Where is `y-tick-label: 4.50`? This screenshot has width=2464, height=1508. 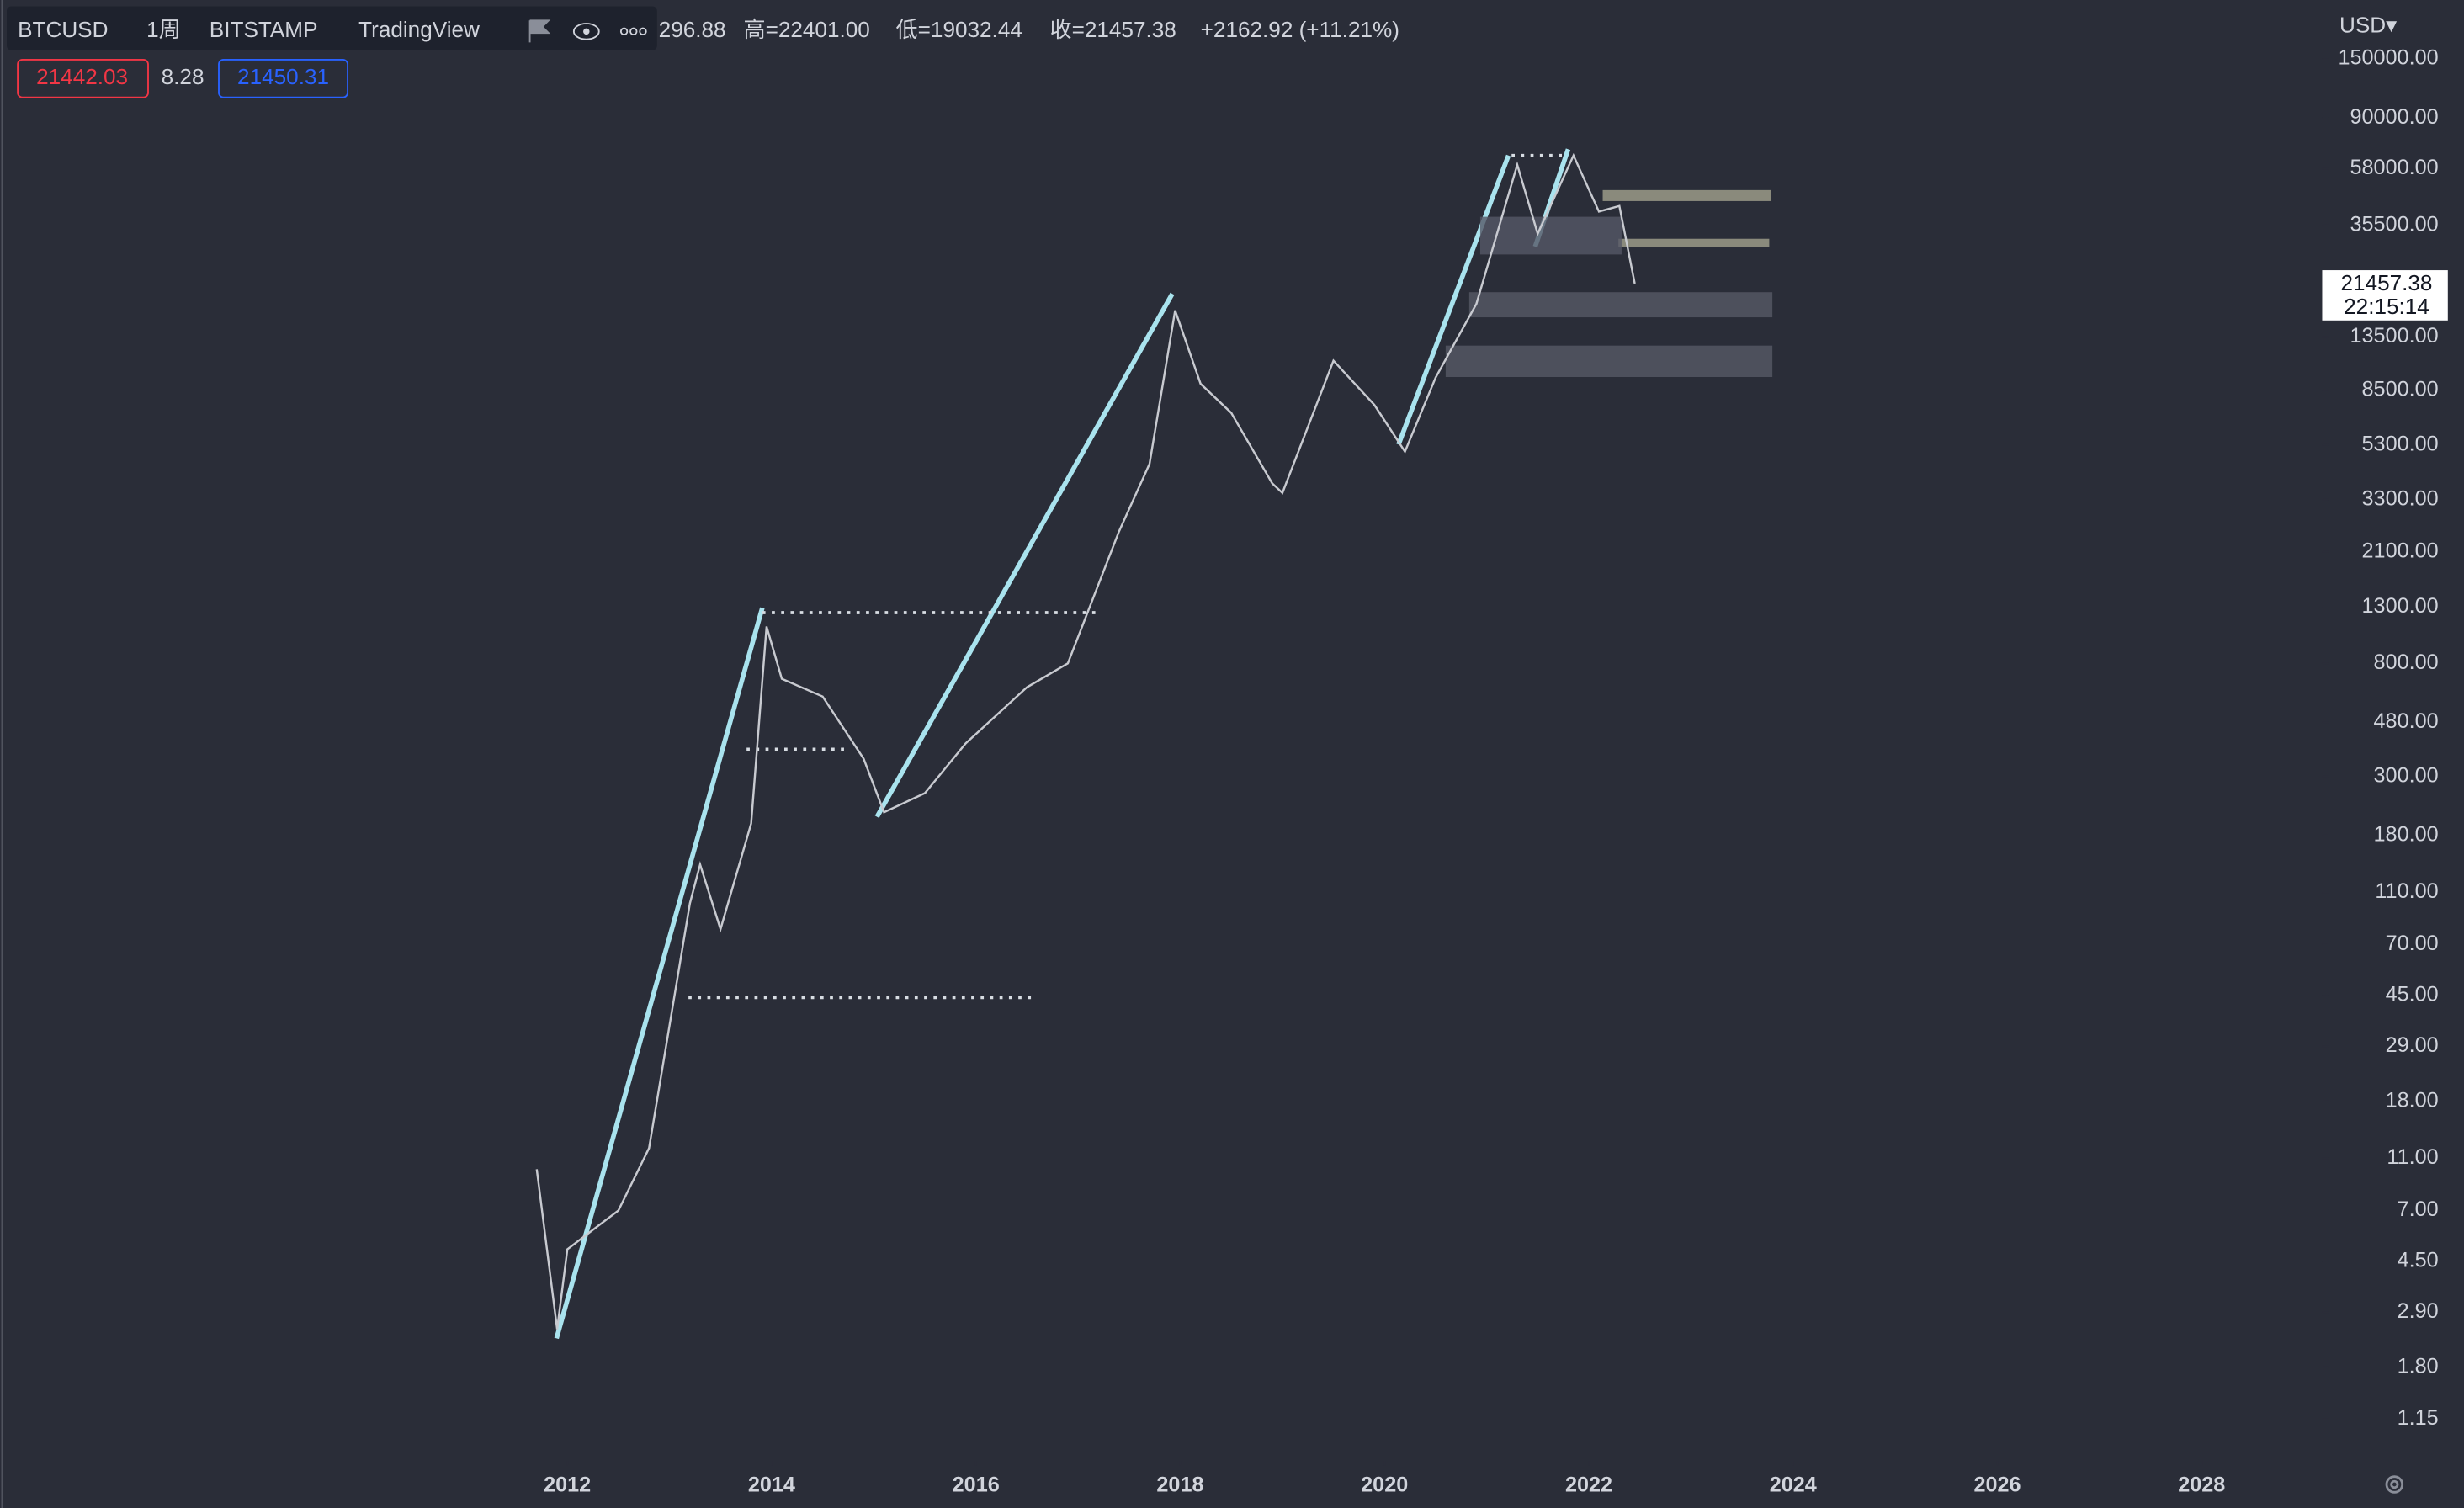
y-tick-label: 4.50 is located at coordinates (2418, 1260).